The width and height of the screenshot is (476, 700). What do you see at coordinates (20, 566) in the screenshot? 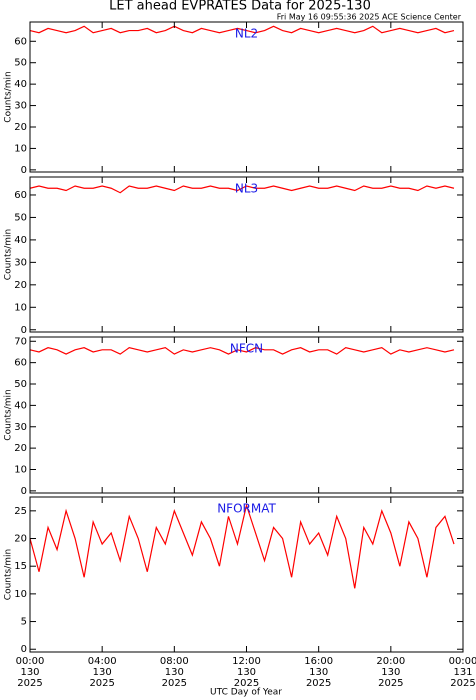
I see `y-tick-label: 15` at bounding box center [20, 566].